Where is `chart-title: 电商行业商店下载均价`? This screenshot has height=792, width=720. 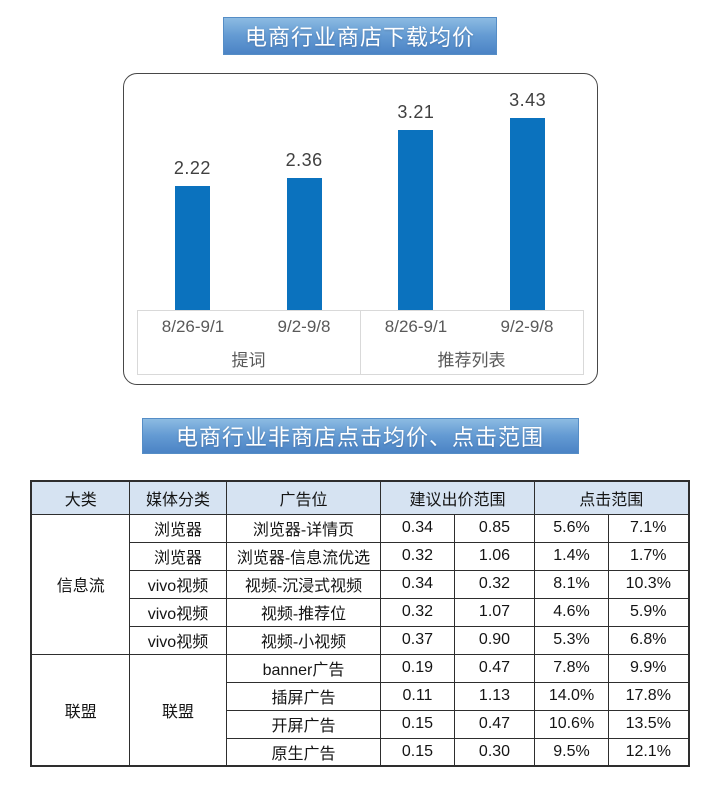 chart-title: 电商行业商店下载均价 is located at coordinates (359, 37).